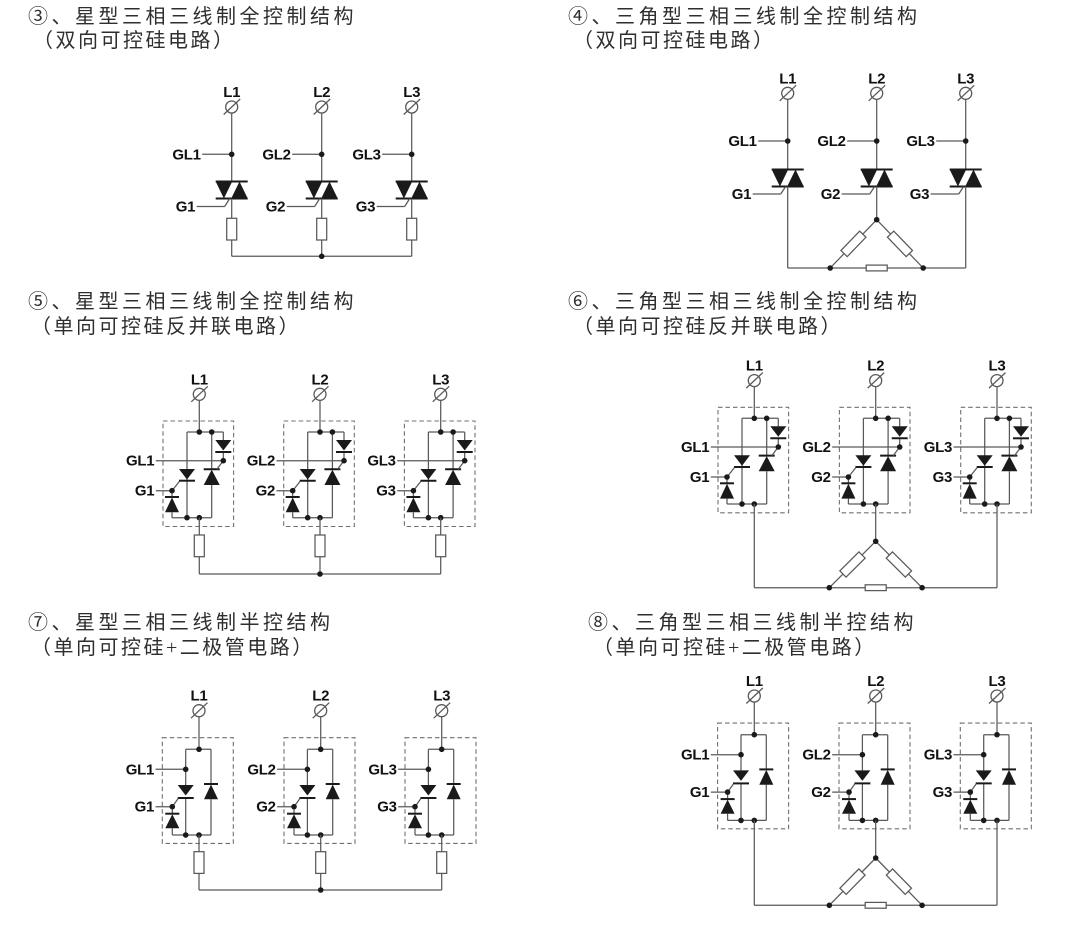  What do you see at coordinates (300, 172) in the screenshot?
I see `circuit-panel-3: L1 GL1 G1 L2 GL2 G2 L3 GL3 G3` at bounding box center [300, 172].